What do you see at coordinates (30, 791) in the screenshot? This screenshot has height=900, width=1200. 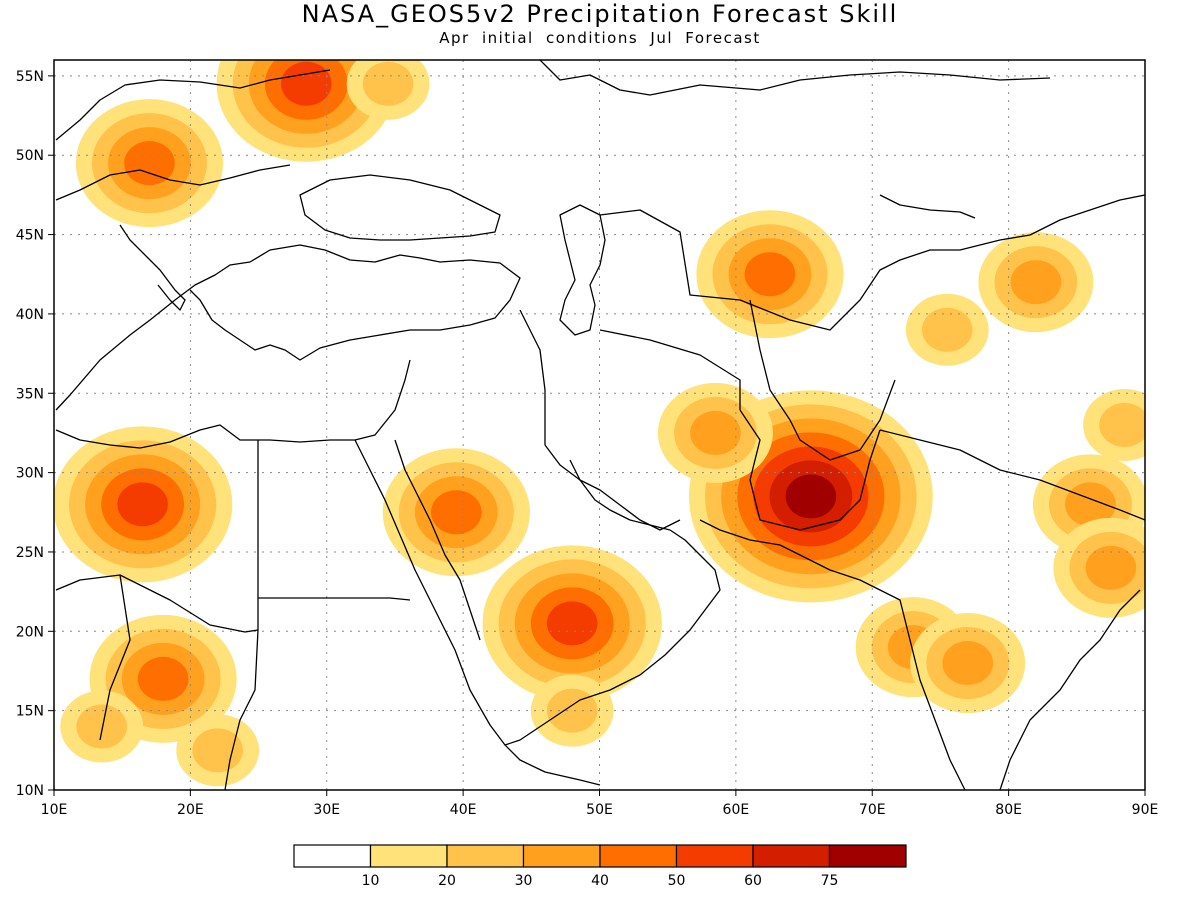 I see `lat-tick-label: 10N` at bounding box center [30, 791].